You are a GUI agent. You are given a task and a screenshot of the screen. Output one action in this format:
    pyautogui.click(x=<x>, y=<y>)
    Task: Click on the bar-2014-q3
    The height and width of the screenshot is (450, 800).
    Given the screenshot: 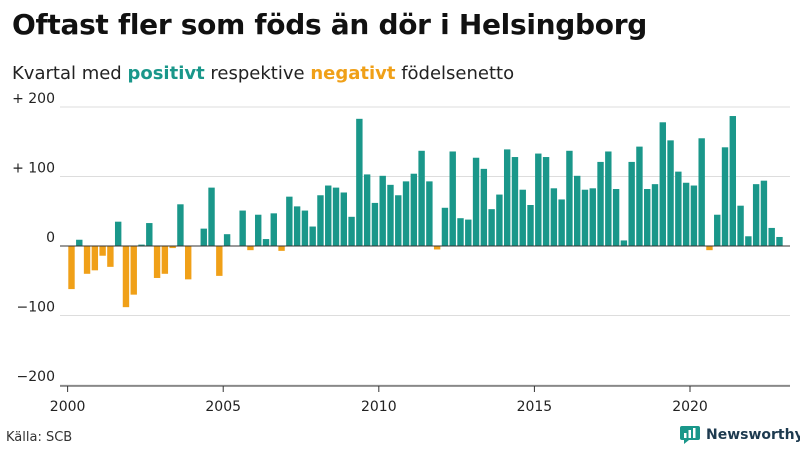 What is the action you would take?
    pyautogui.click(x=522, y=217)
    